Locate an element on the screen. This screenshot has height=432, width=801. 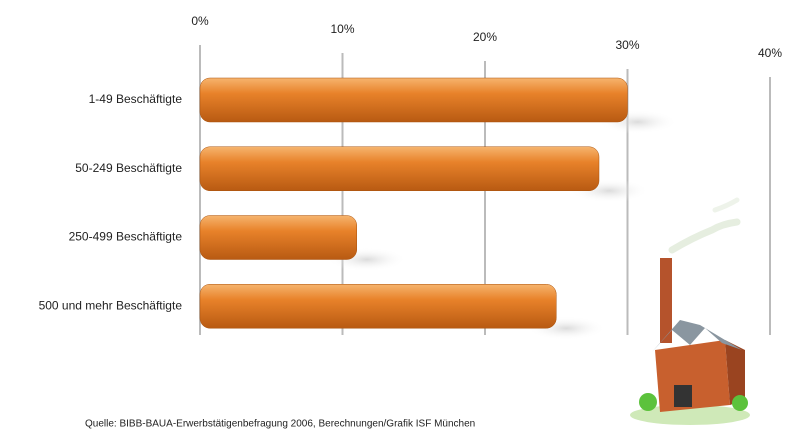
y-tick-label: 250-499 Beschäftigte is located at coordinates (126, 237).